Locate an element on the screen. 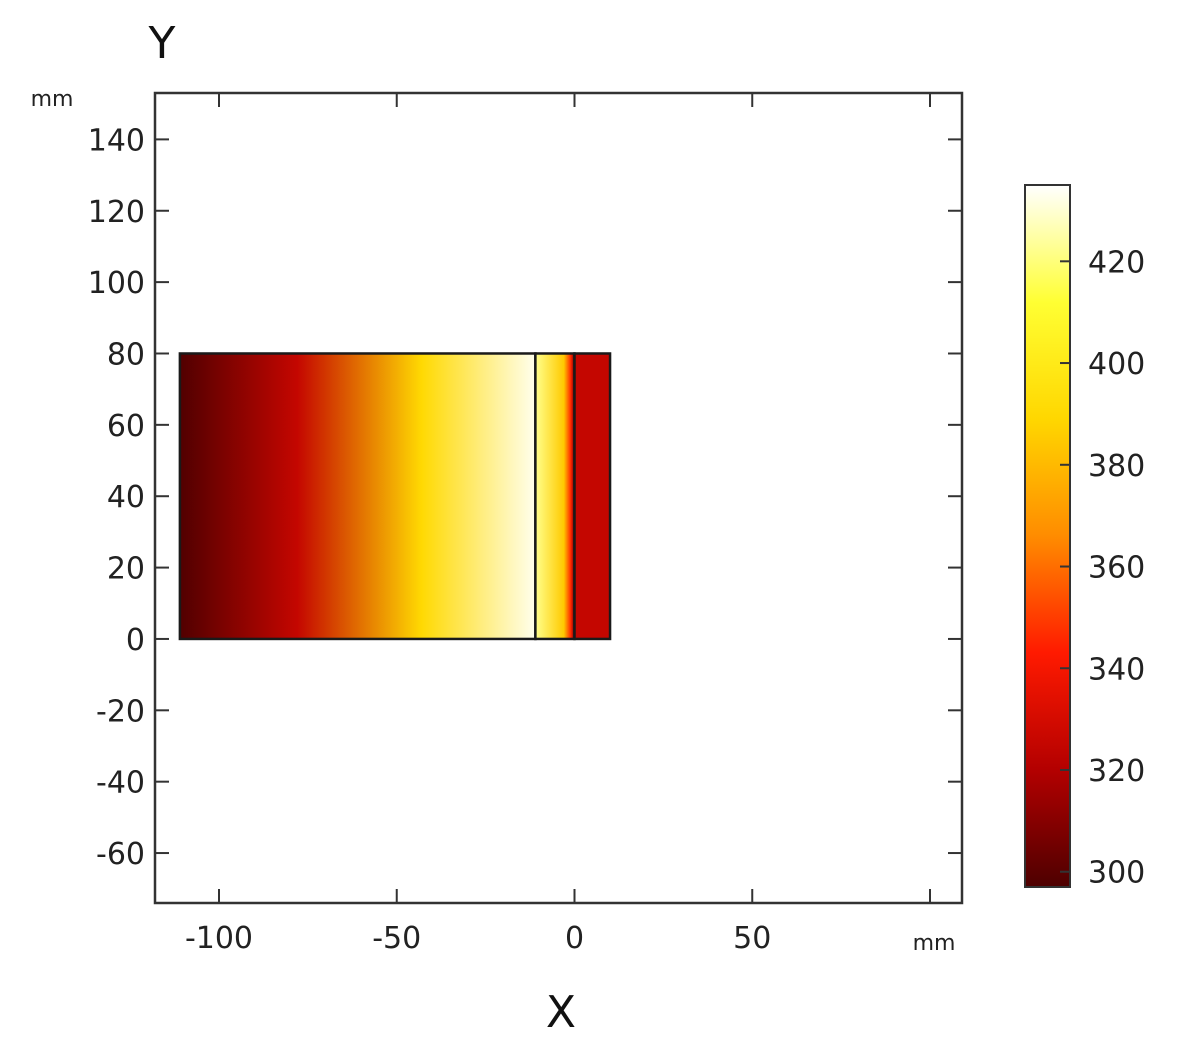 The width and height of the screenshot is (1187, 1056). x-tick-label: -50 is located at coordinates (396, 938).